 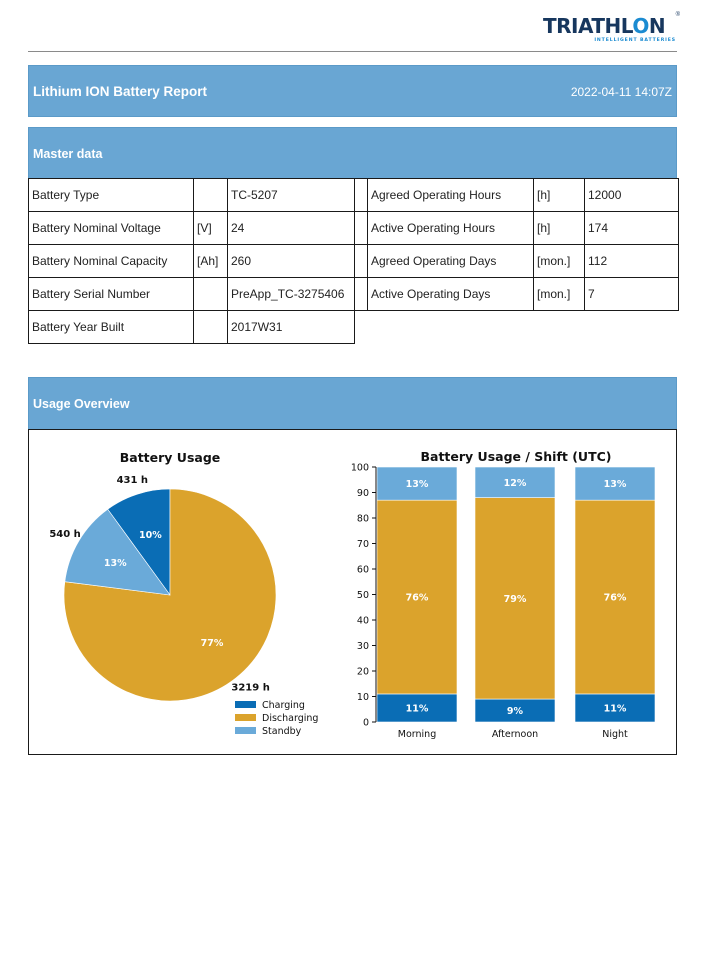 What do you see at coordinates (631, 261) in the screenshot?
I see `field-value: 112` at bounding box center [631, 261].